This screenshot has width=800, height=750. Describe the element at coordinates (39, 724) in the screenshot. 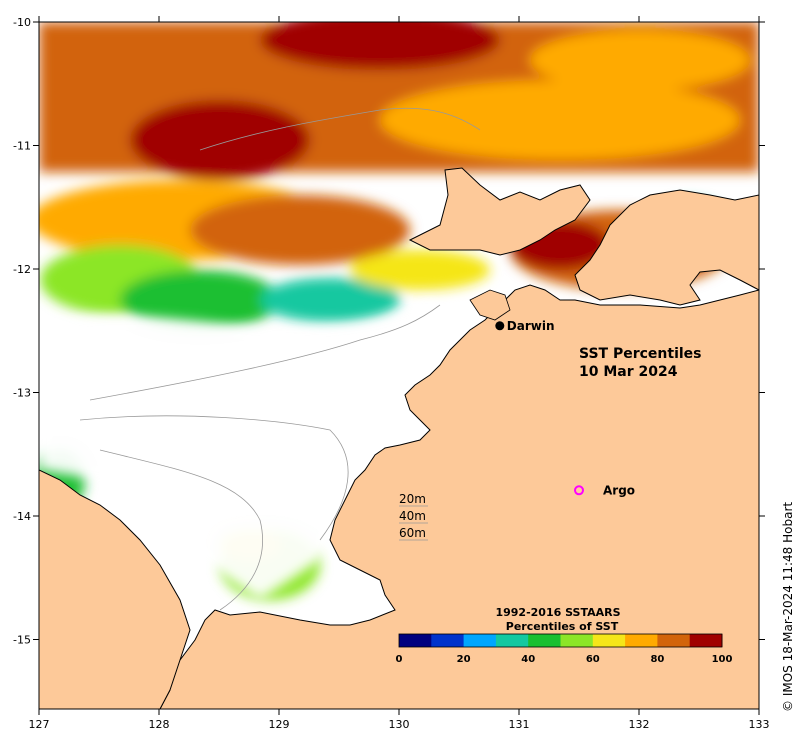

I see `x-tick-label: 127` at that location.